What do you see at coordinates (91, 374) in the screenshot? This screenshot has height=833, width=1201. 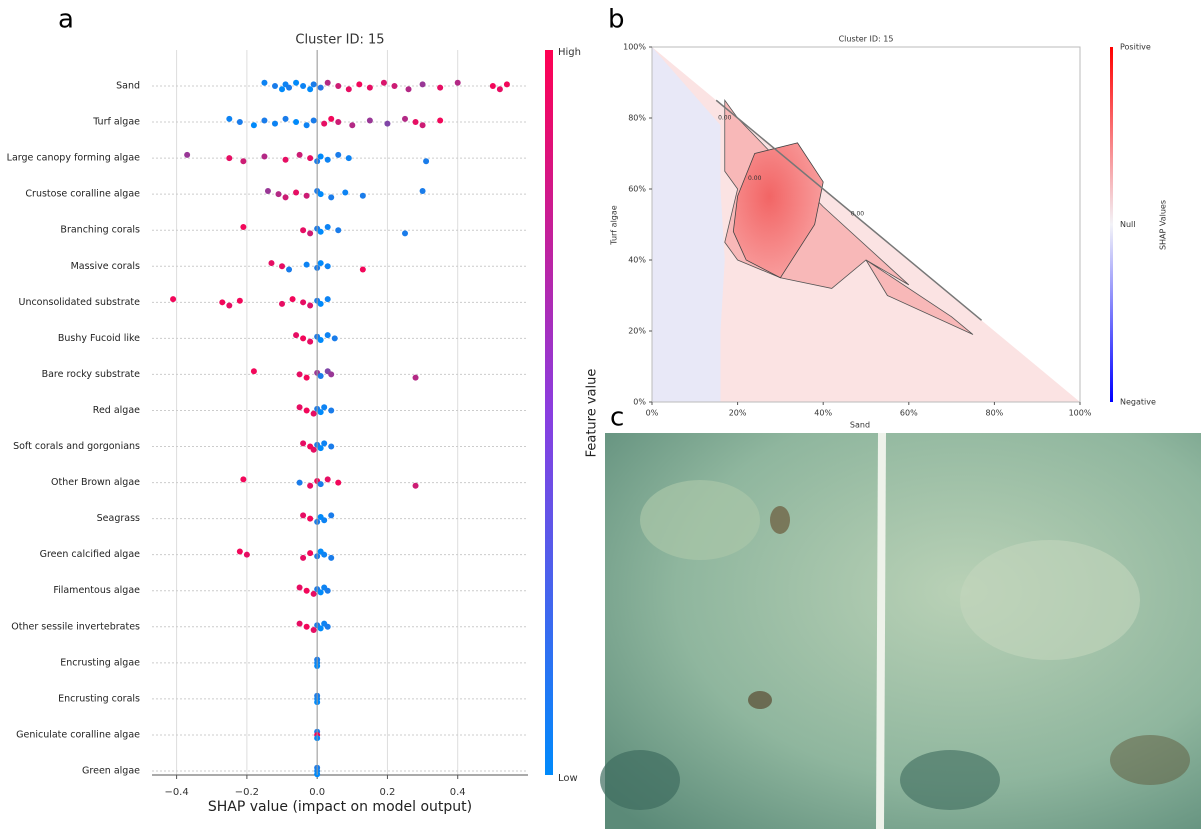 I see `feature-label: Bare rocky substrate` at bounding box center [91, 374].